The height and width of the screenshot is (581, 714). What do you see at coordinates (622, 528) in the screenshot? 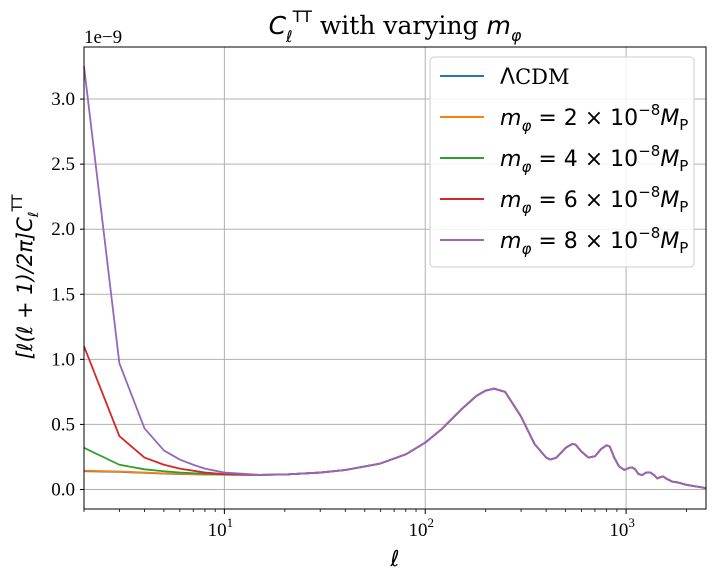
I see `x-tick-label: 10³` at bounding box center [622, 528].